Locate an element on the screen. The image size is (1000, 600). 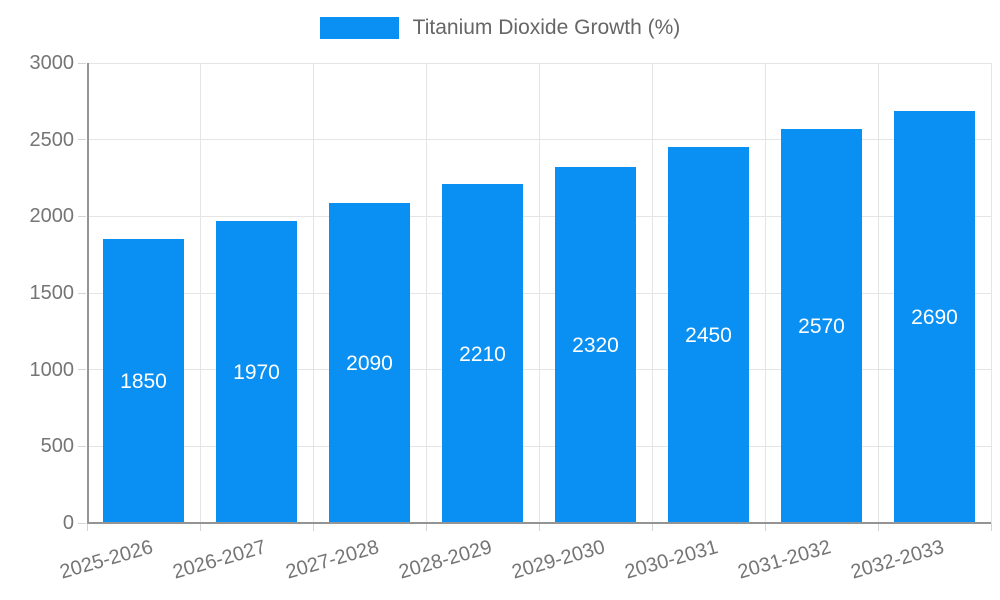
bar-value-label: 2450 is located at coordinates (708, 336).